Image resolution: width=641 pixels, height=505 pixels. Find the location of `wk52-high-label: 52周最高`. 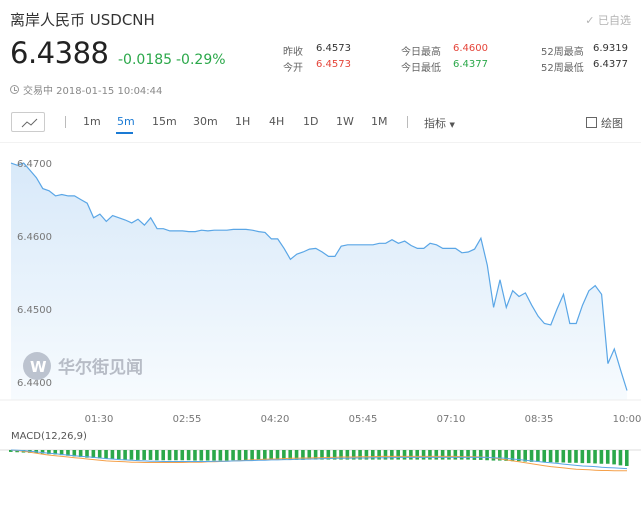

wk52-high-label: 52周最高 is located at coordinates (562, 52).